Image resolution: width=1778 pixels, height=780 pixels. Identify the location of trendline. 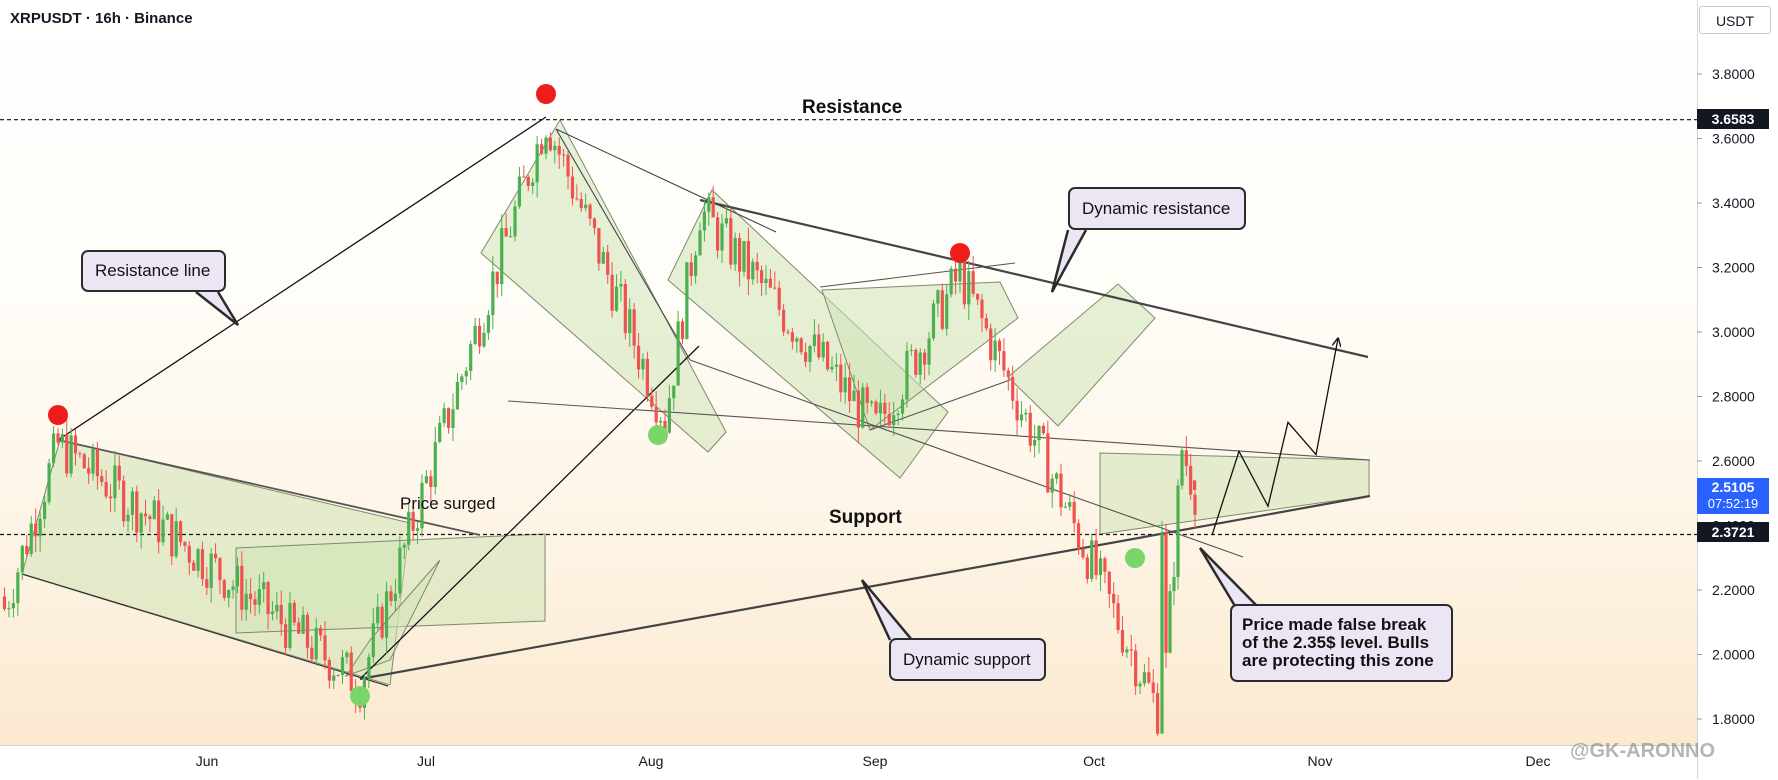
(966, 458).